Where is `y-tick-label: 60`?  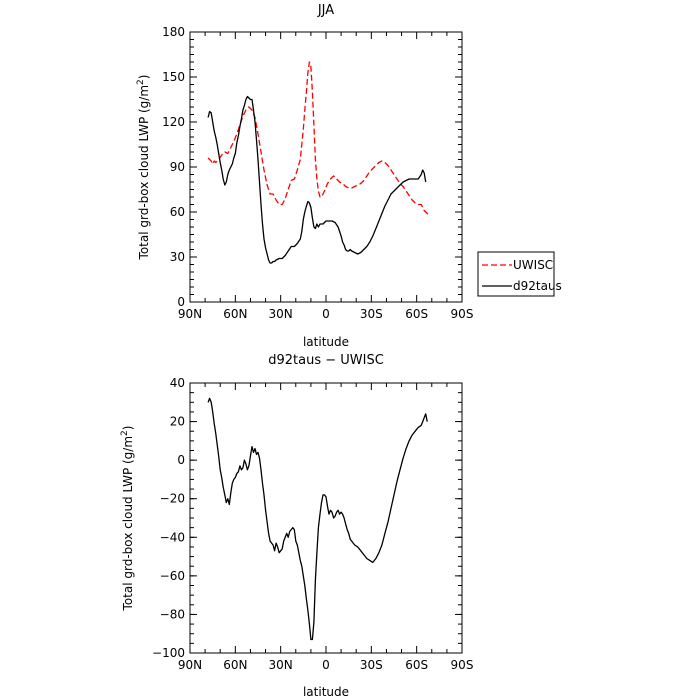 y-tick-label: 60 is located at coordinates (177, 212).